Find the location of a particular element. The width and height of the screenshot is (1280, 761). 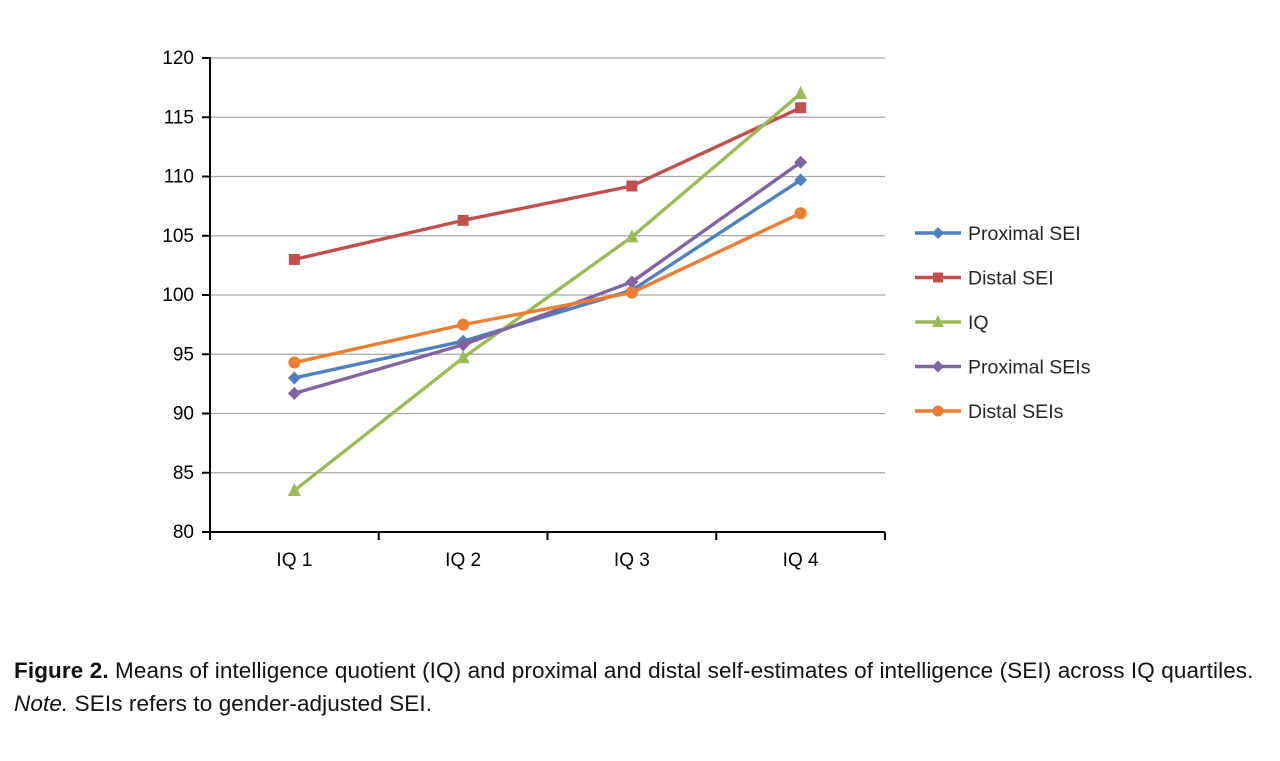

y-tick-label: 115 is located at coordinates (179, 117).